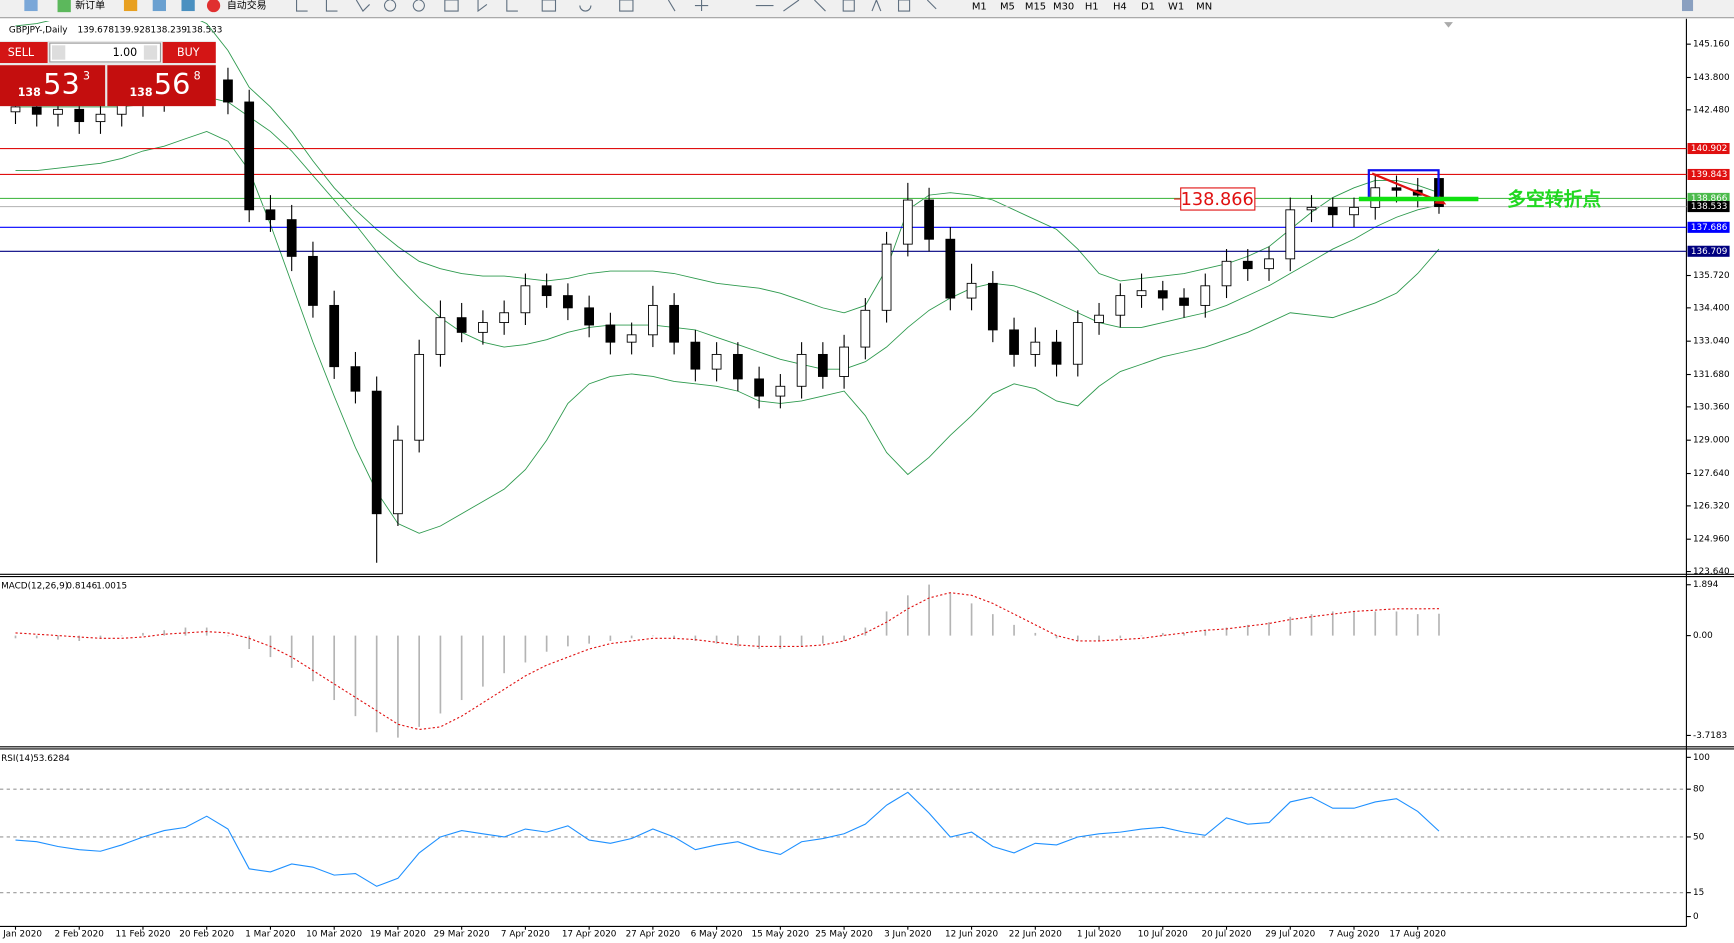 This screenshot has height=943, width=1734. Describe the element at coordinates (172, 84) in the screenshot. I see `buy-price-pips: 56` at that location.